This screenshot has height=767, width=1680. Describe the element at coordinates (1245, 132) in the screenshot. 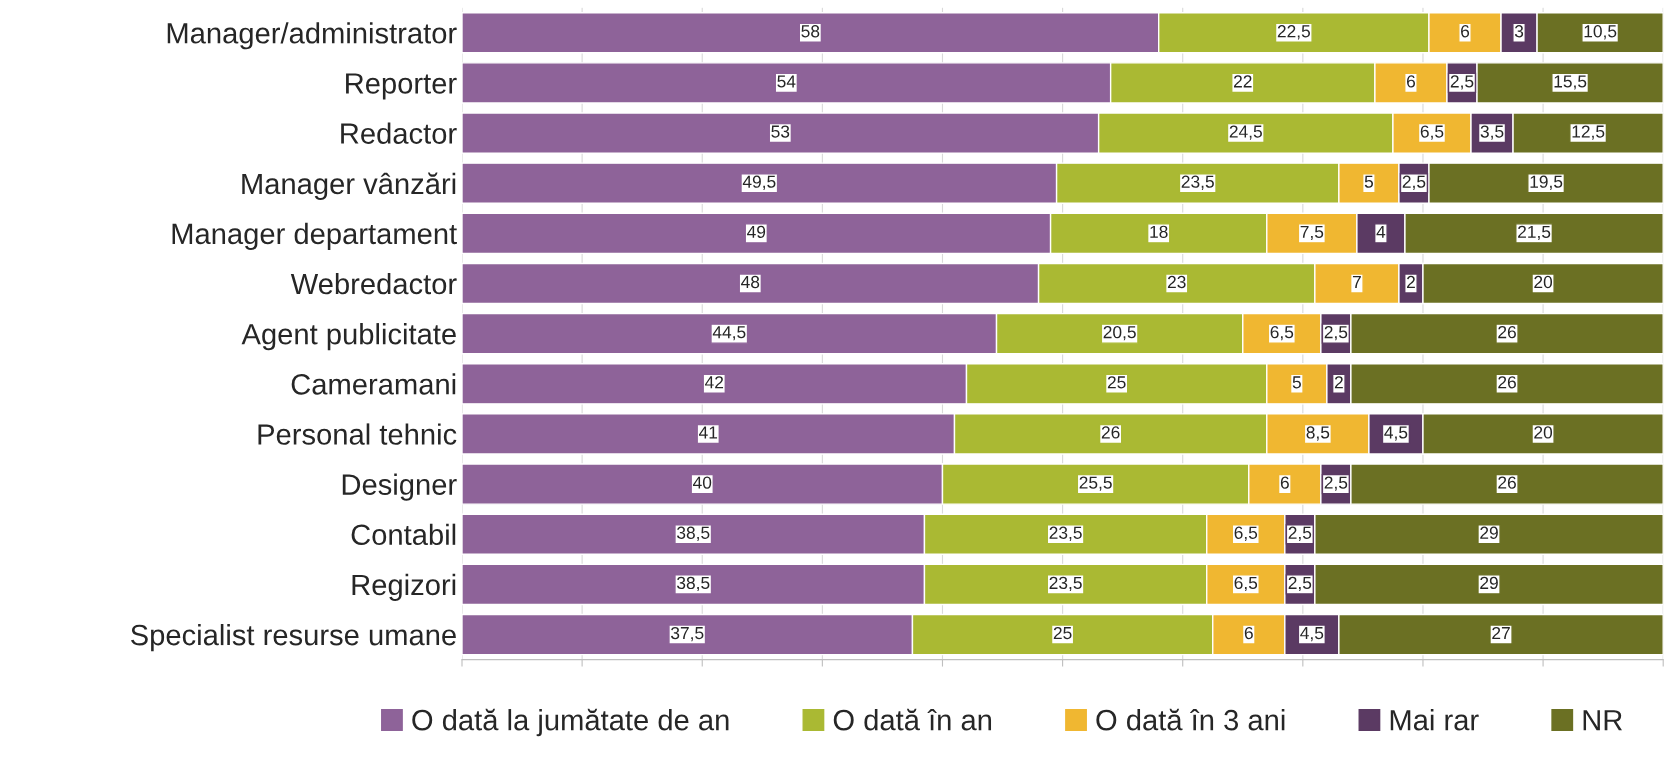

I see `data-label: 24,5` at that location.